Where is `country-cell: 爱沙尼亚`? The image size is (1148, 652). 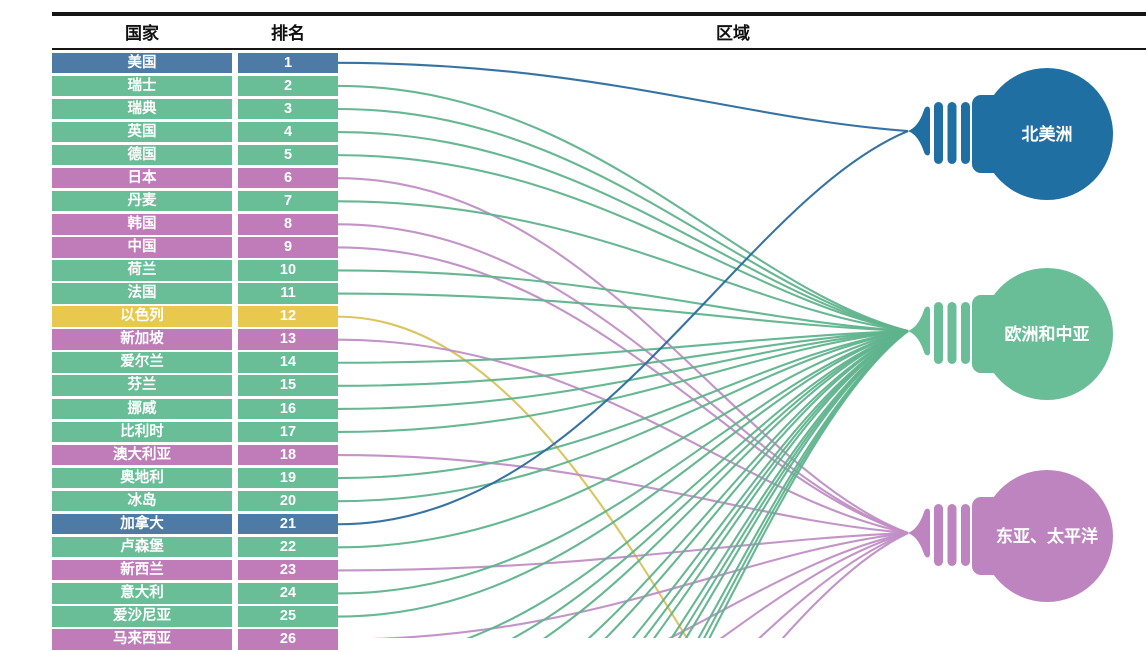
country-cell: 爱沙尼亚 is located at coordinates (142, 616).